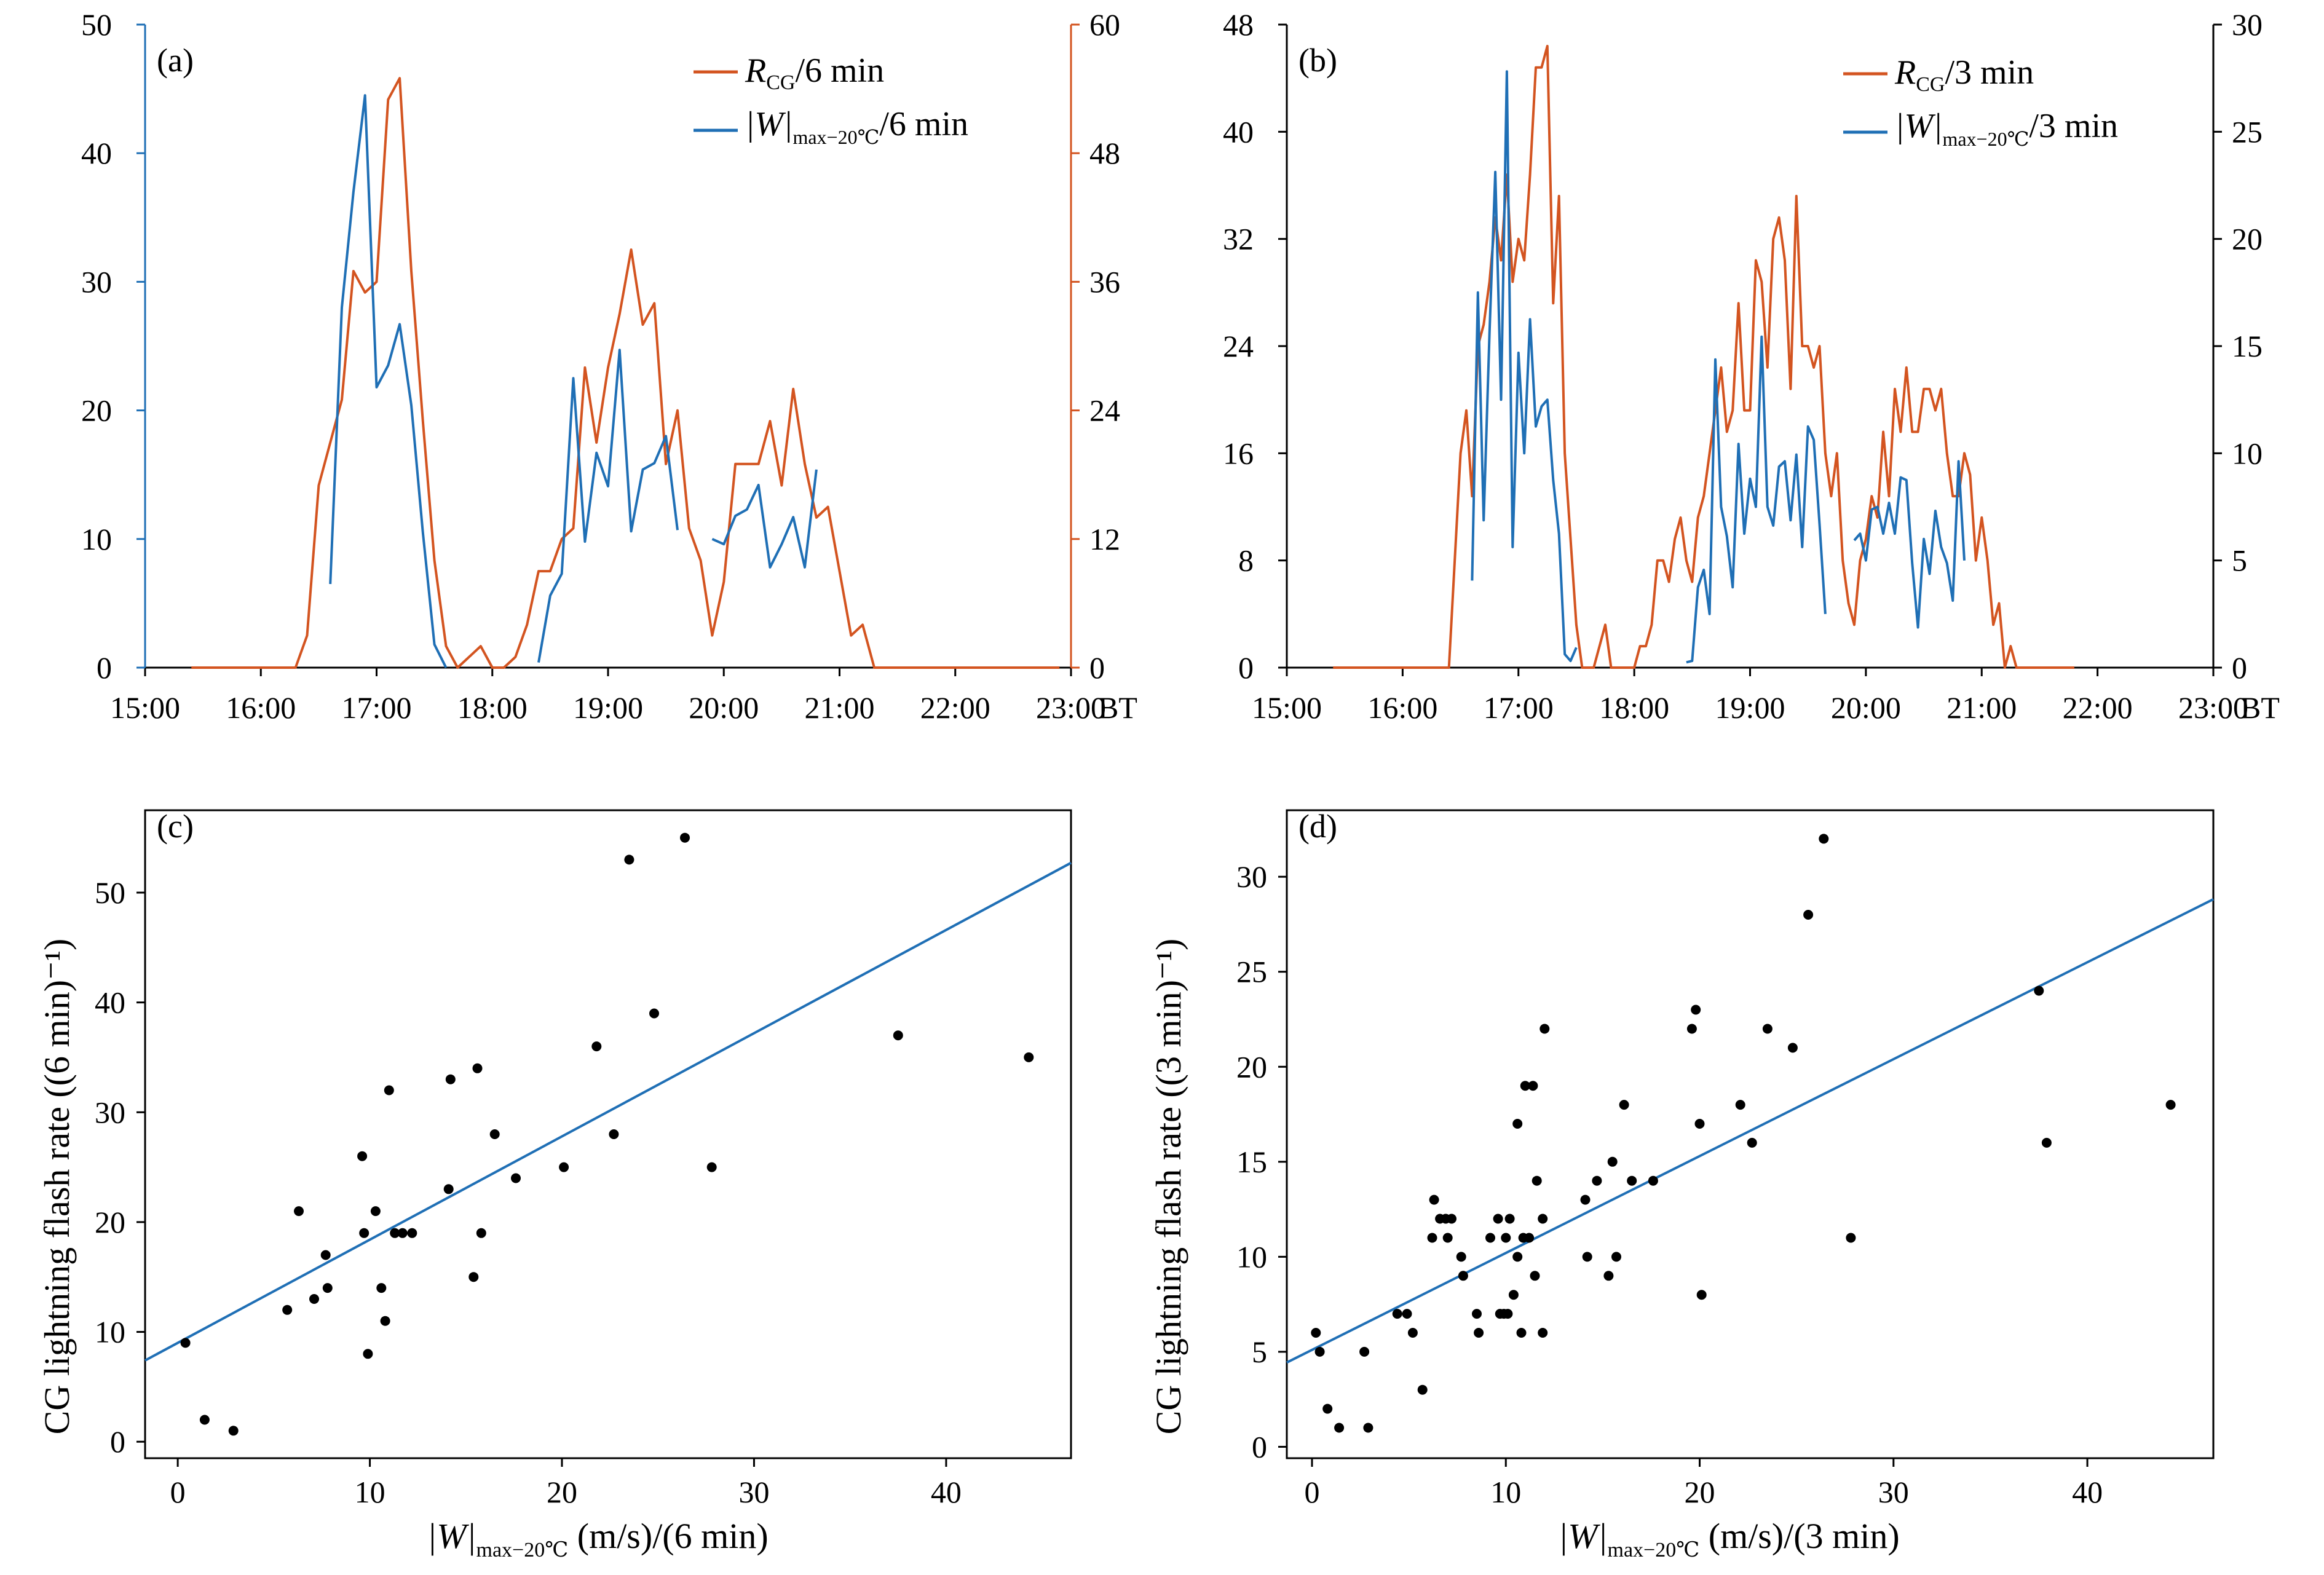 The height and width of the screenshot is (1575, 2324). What do you see at coordinates (1251, 1067) in the screenshot?
I see `y-tick-label: 20` at bounding box center [1251, 1067].